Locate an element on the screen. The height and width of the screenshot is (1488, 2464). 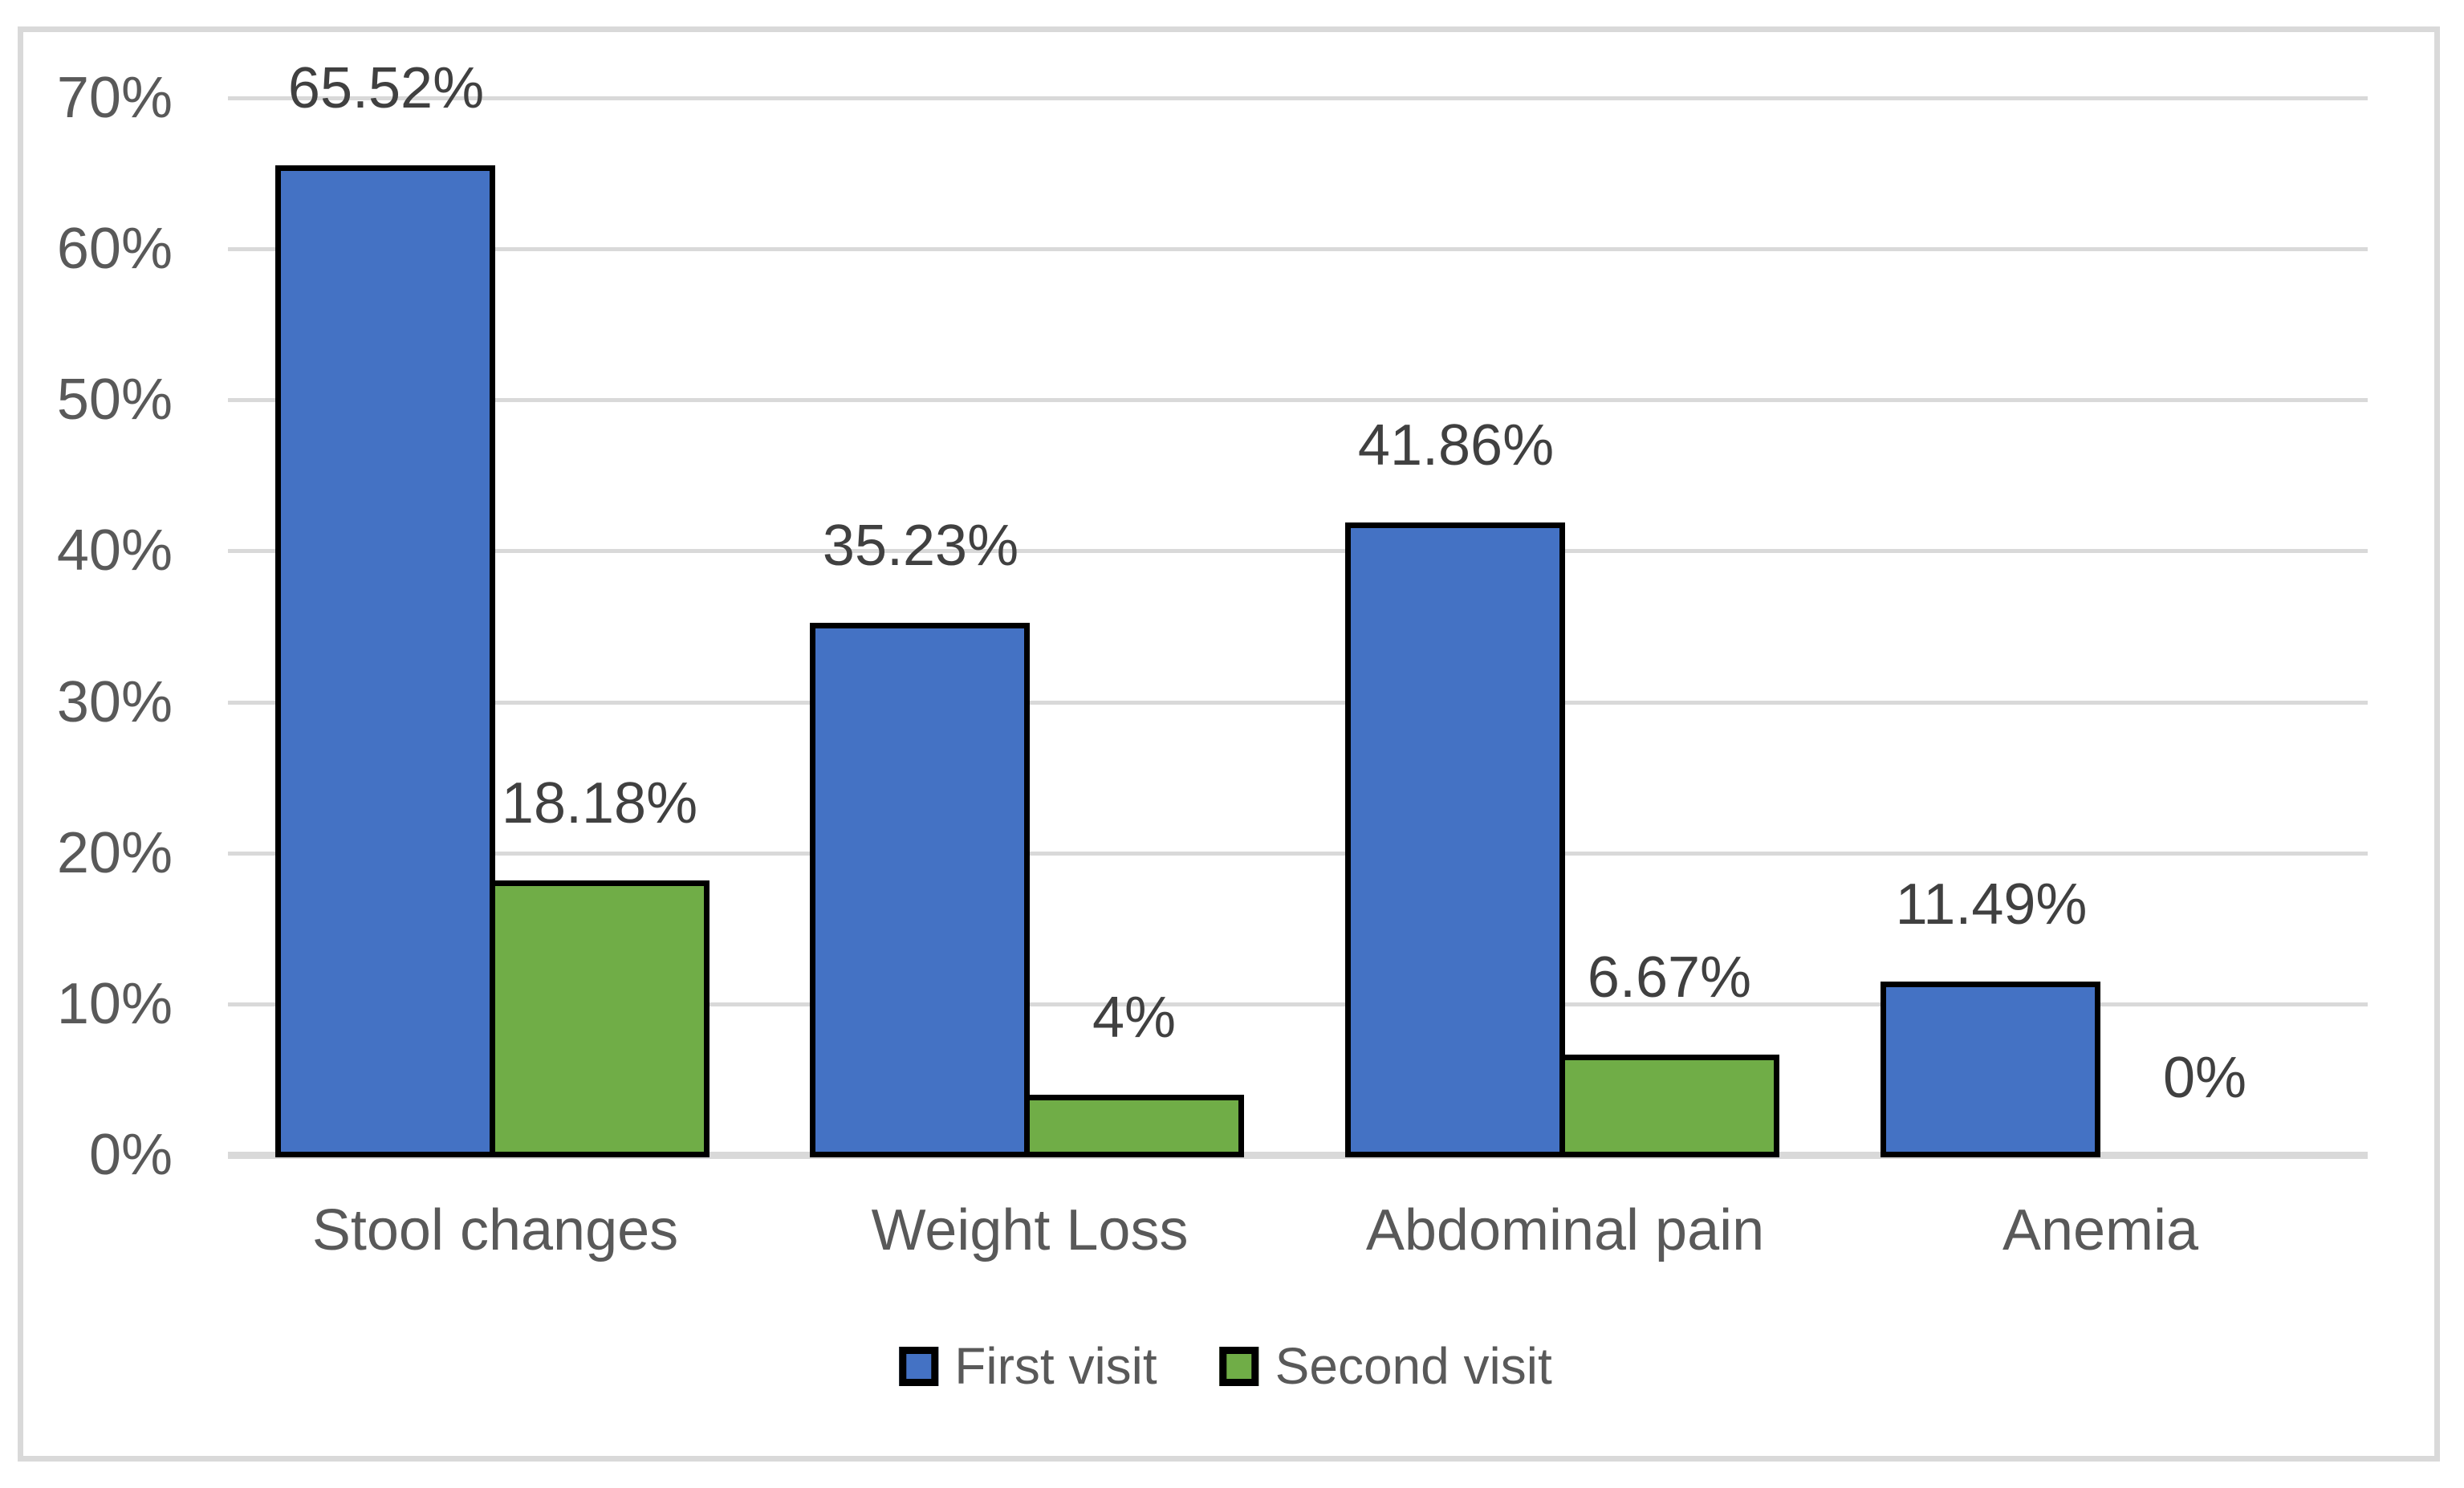
category-label: Abdominal pain is located at coordinates (1565, 1230).